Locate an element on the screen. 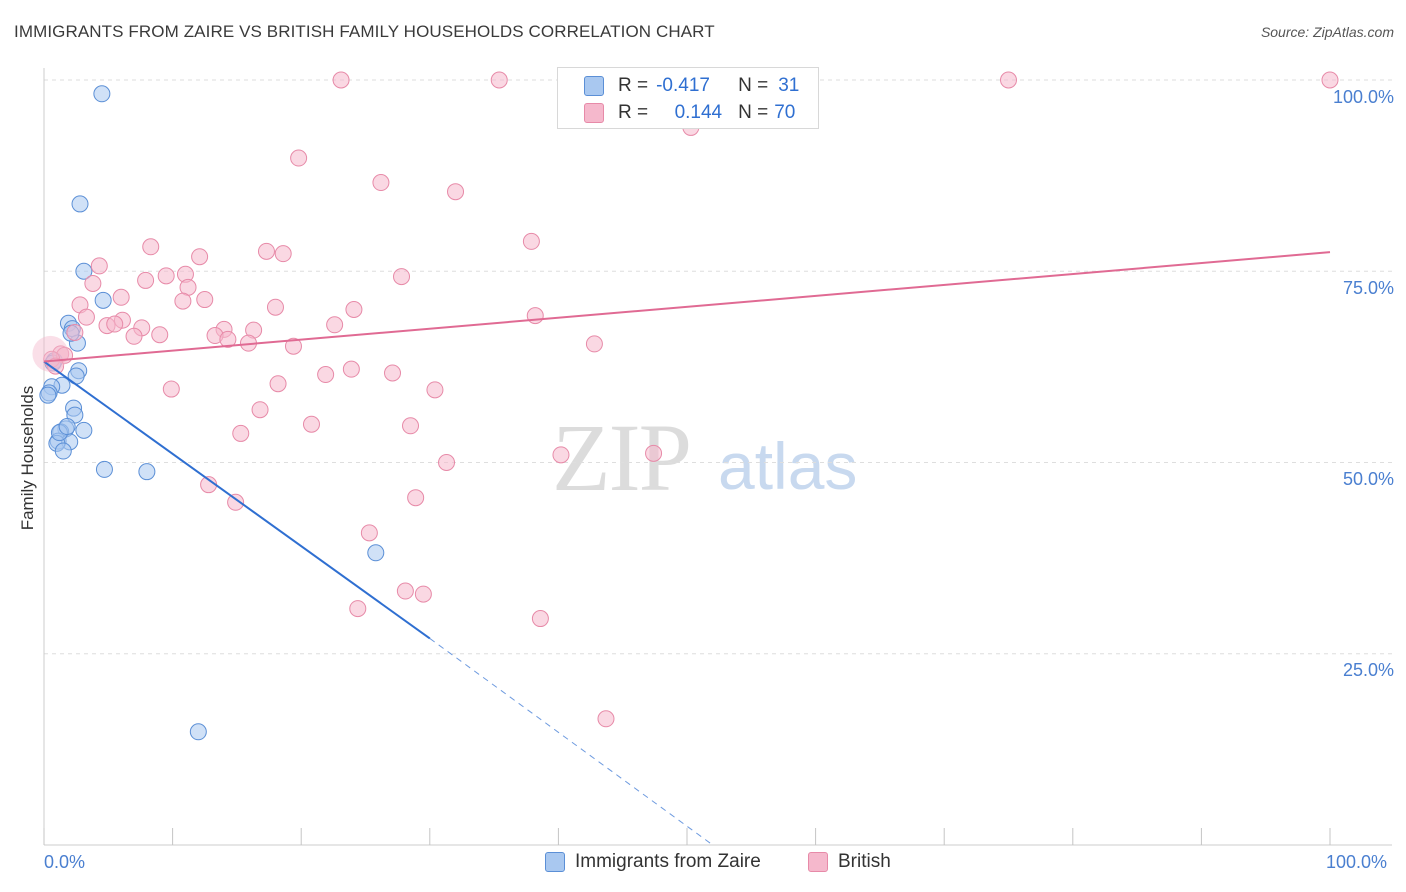 Image resolution: width=1406 pixels, height=892 pixels. legend-n-value: 70 is located at coordinates (785, 112).